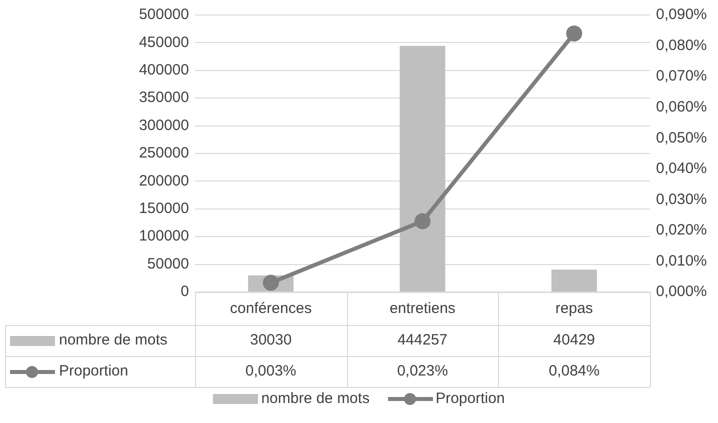  What do you see at coordinates (681, 199) in the screenshot?
I see `y2-tick-label: 0,030%` at bounding box center [681, 199].